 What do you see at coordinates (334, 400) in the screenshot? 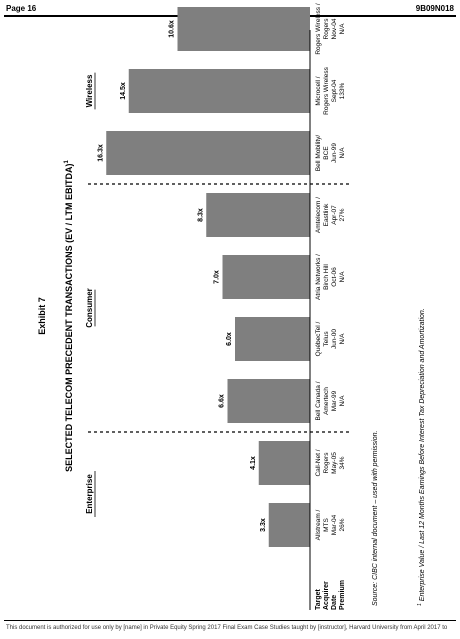
I see `category-date: Mar-99` at bounding box center [334, 400].